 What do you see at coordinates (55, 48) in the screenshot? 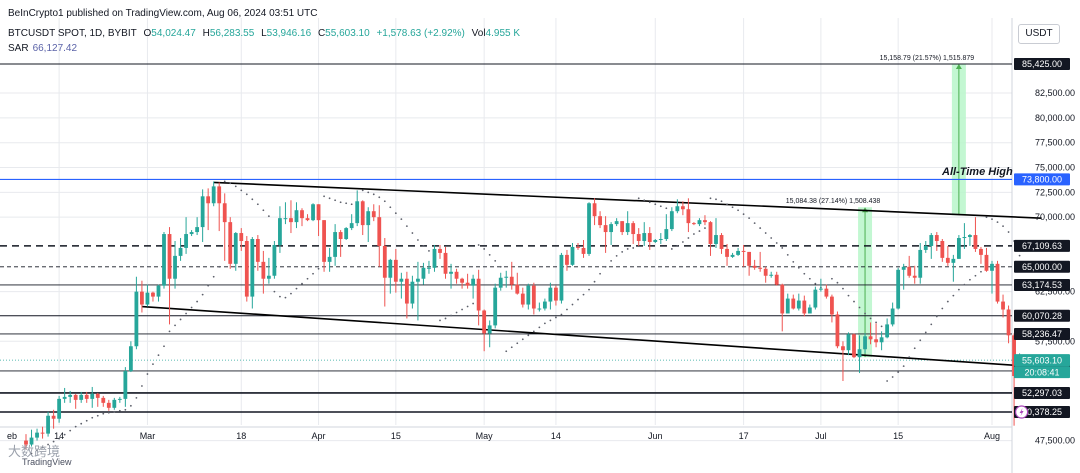
I see `sar-value: 66,127.42` at bounding box center [55, 48].